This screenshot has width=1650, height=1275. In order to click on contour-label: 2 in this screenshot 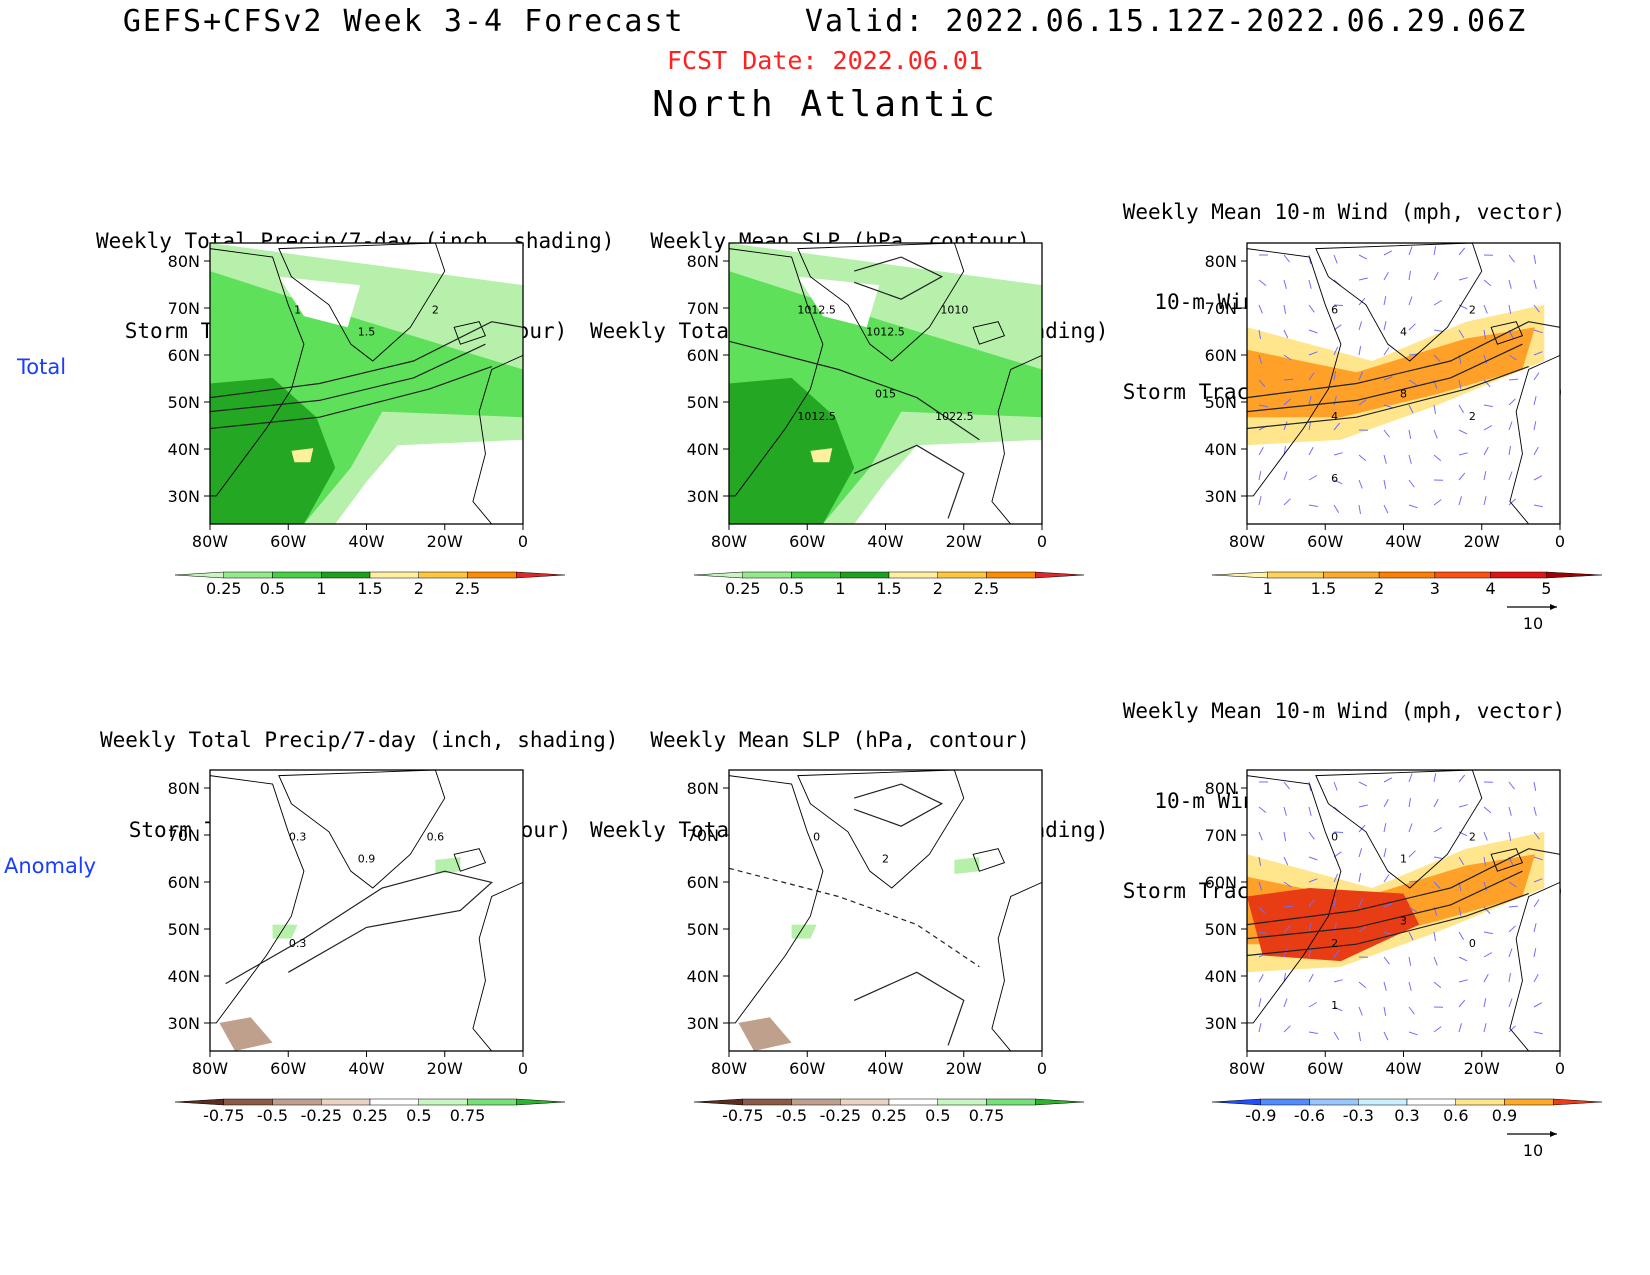, I will do `click(1334, 943)`.